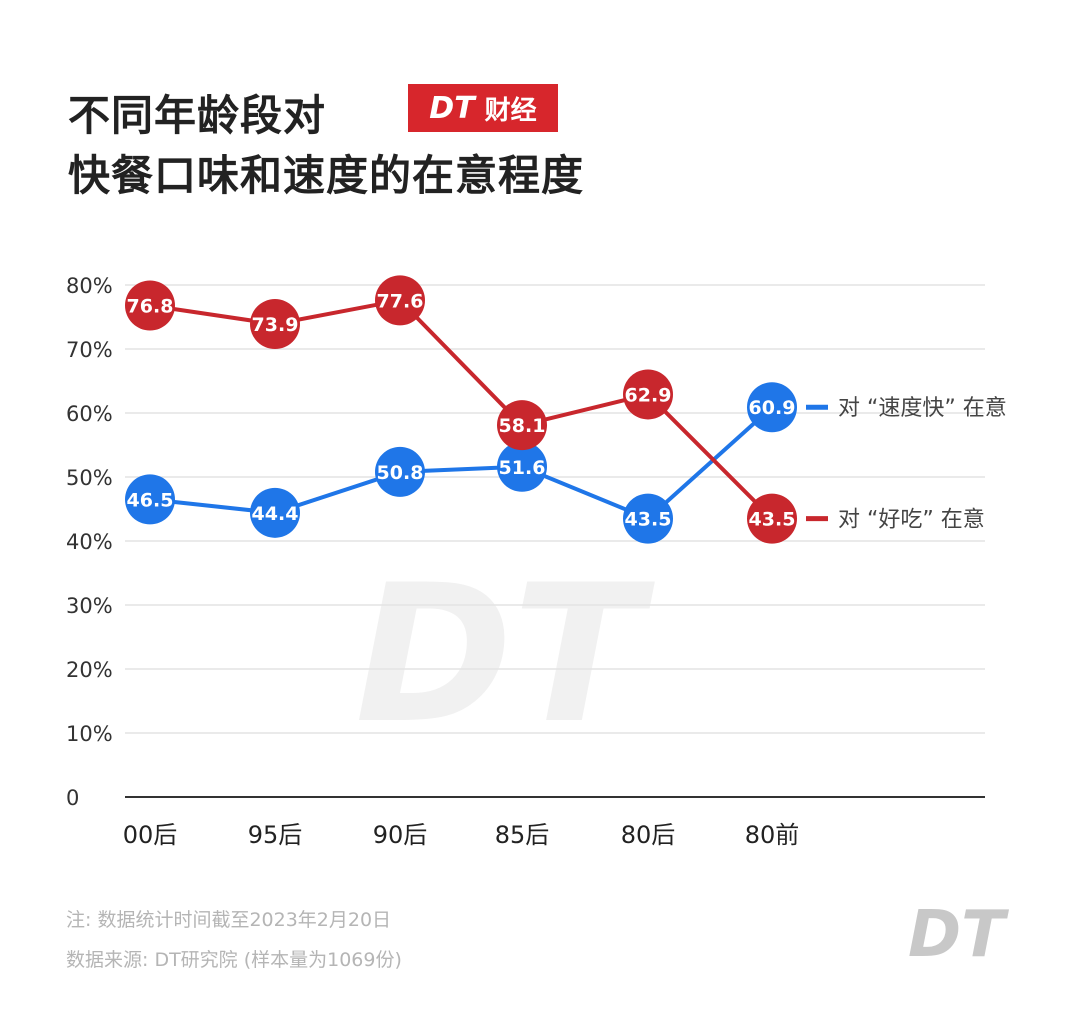 The image size is (1080, 1019). I want to click on y-tick-label: 70%, so click(89, 350).